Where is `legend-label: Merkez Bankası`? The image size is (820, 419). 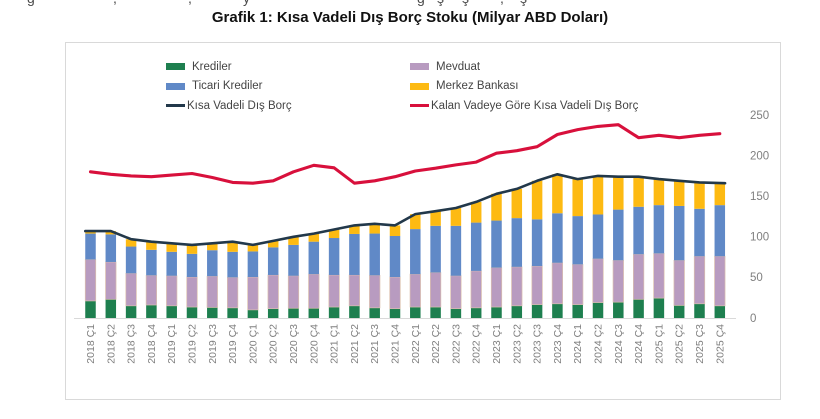
legend-label: Merkez Bankası is located at coordinates (477, 86).